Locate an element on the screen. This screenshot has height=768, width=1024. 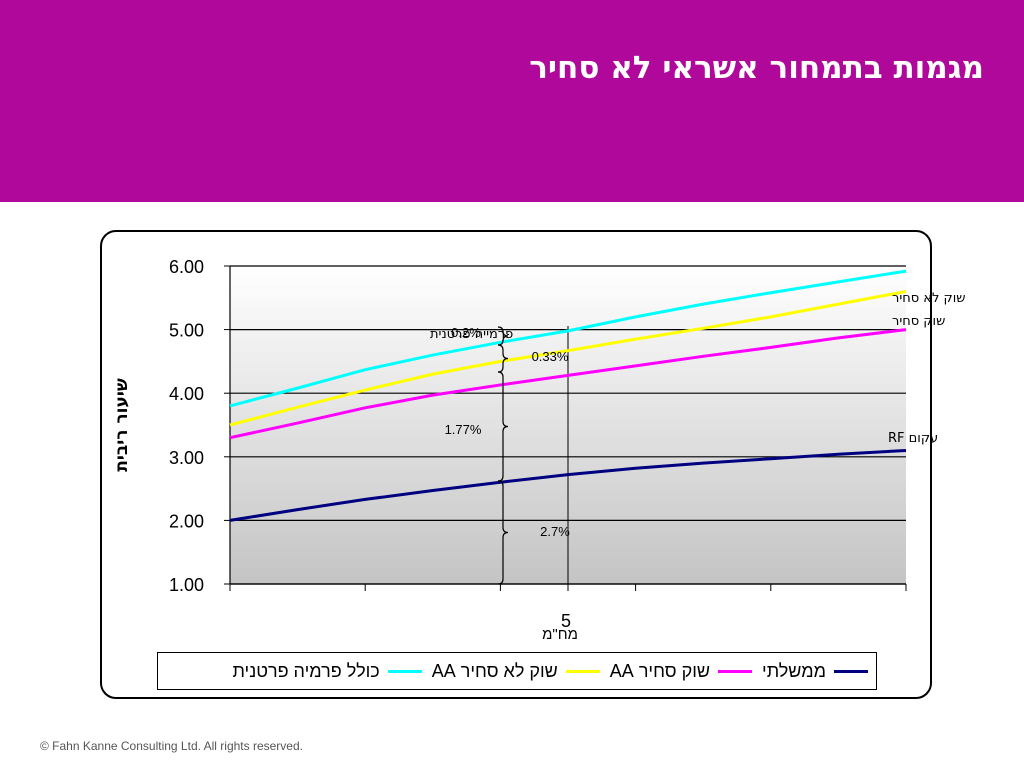
y-tick-label: 1.00 is located at coordinates (186, 585).